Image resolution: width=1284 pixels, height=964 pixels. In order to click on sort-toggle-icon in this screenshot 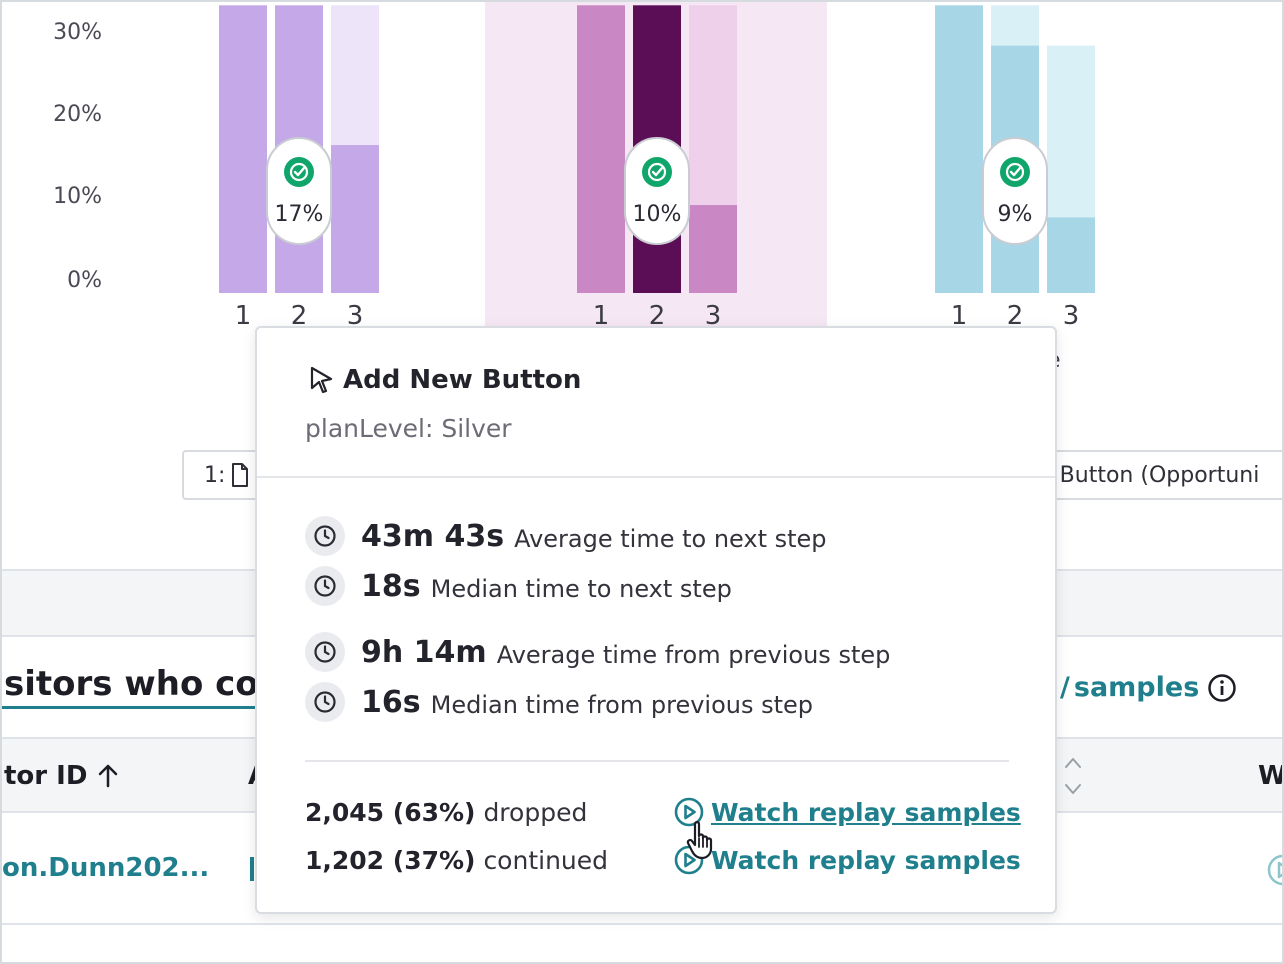, I will do `click(1073, 776)`.